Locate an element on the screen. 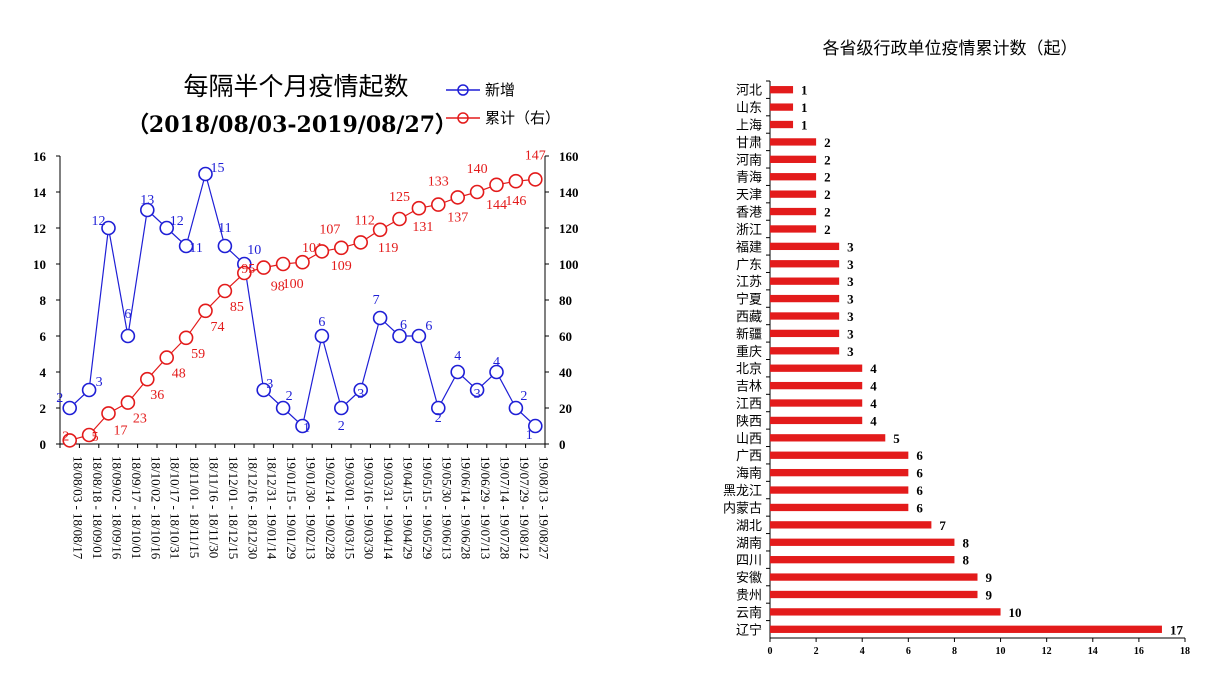 The height and width of the screenshot is (674, 1232). data-label-cumulative: 109 is located at coordinates (341, 266).